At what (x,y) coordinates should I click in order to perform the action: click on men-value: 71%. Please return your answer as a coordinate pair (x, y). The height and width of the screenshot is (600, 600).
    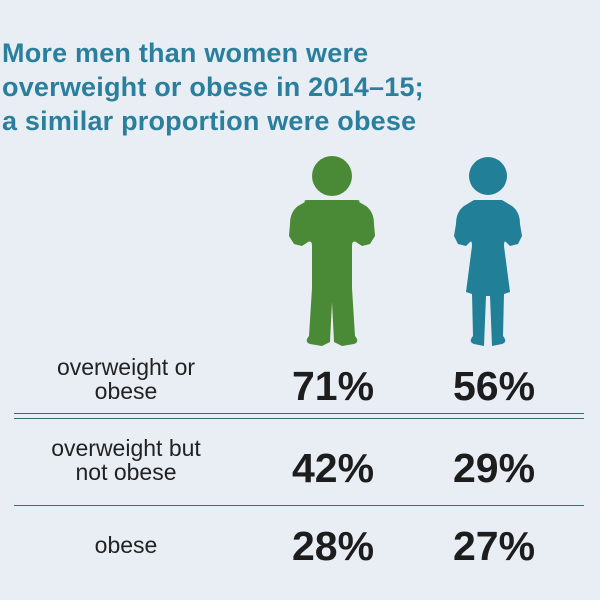
    Looking at the image, I should click on (333, 386).